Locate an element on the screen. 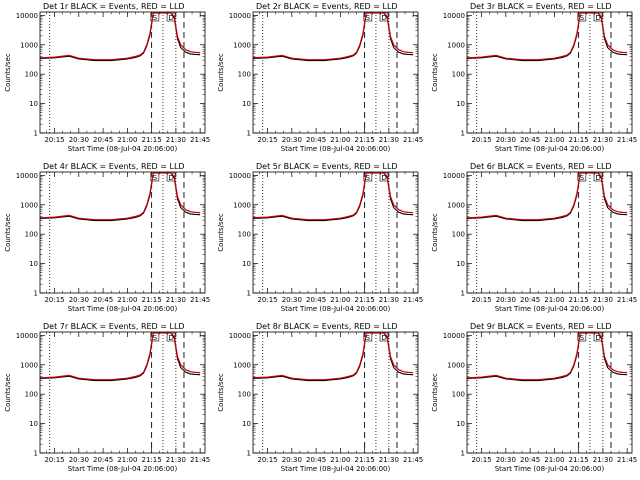 The height and width of the screenshot is (480, 640). panel-title: Det 7r BLACK = Events, RED = LLD is located at coordinates (114, 326).